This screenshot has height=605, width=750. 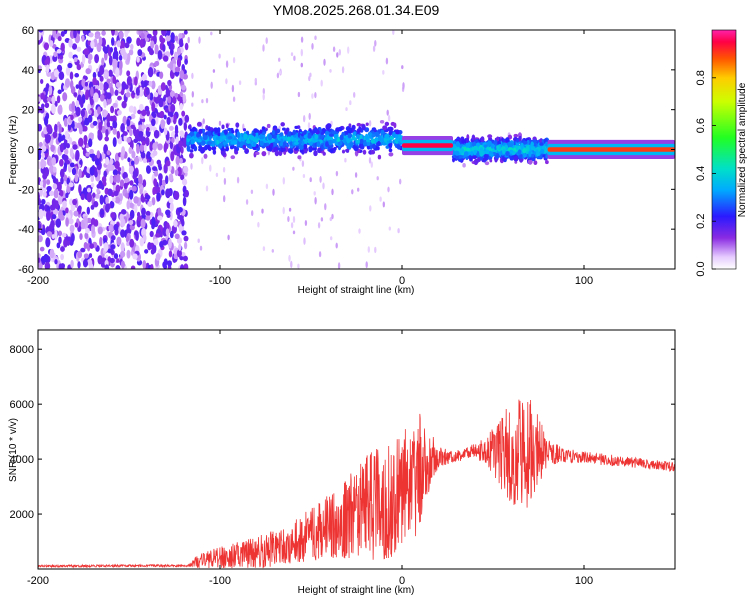 What do you see at coordinates (26, 190) in the screenshot?
I see `y-tick-label: -20` at bounding box center [26, 190].